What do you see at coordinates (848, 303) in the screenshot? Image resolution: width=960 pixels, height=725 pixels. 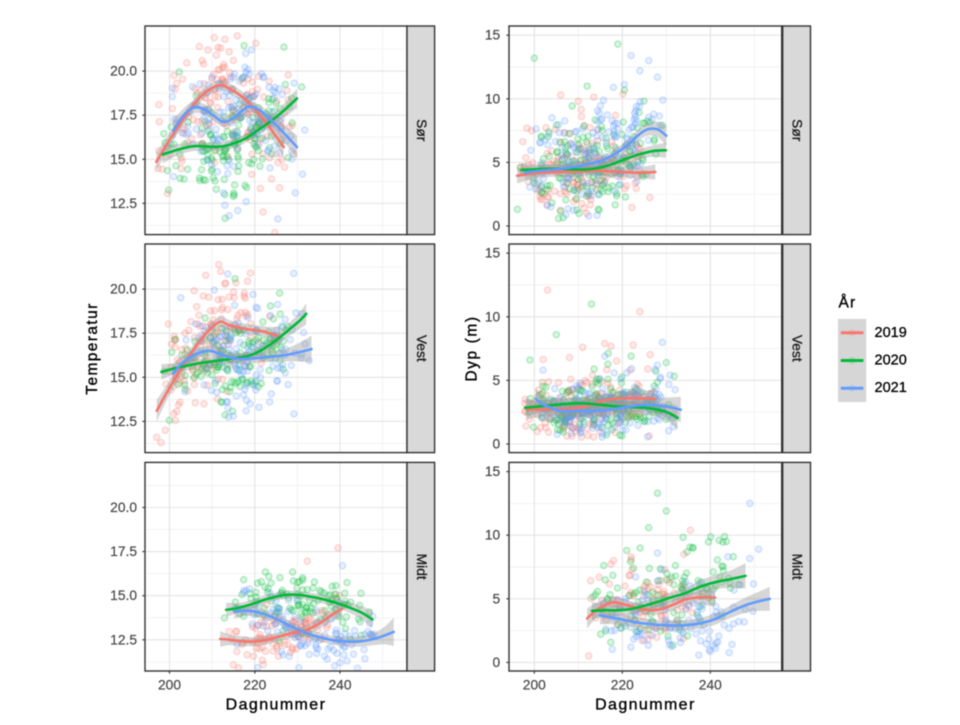 I see `svg-text: År` at bounding box center [848, 303].